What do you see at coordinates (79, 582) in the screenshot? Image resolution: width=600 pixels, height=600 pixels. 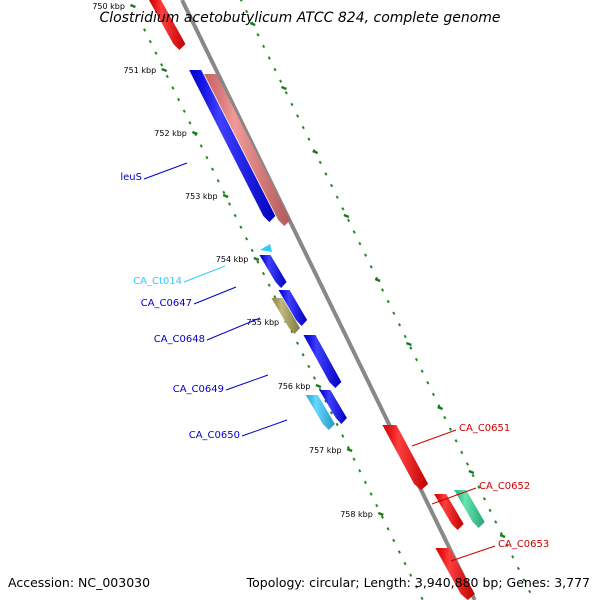 I see `accession-text: Accession: NC_003030` at bounding box center [79, 582].